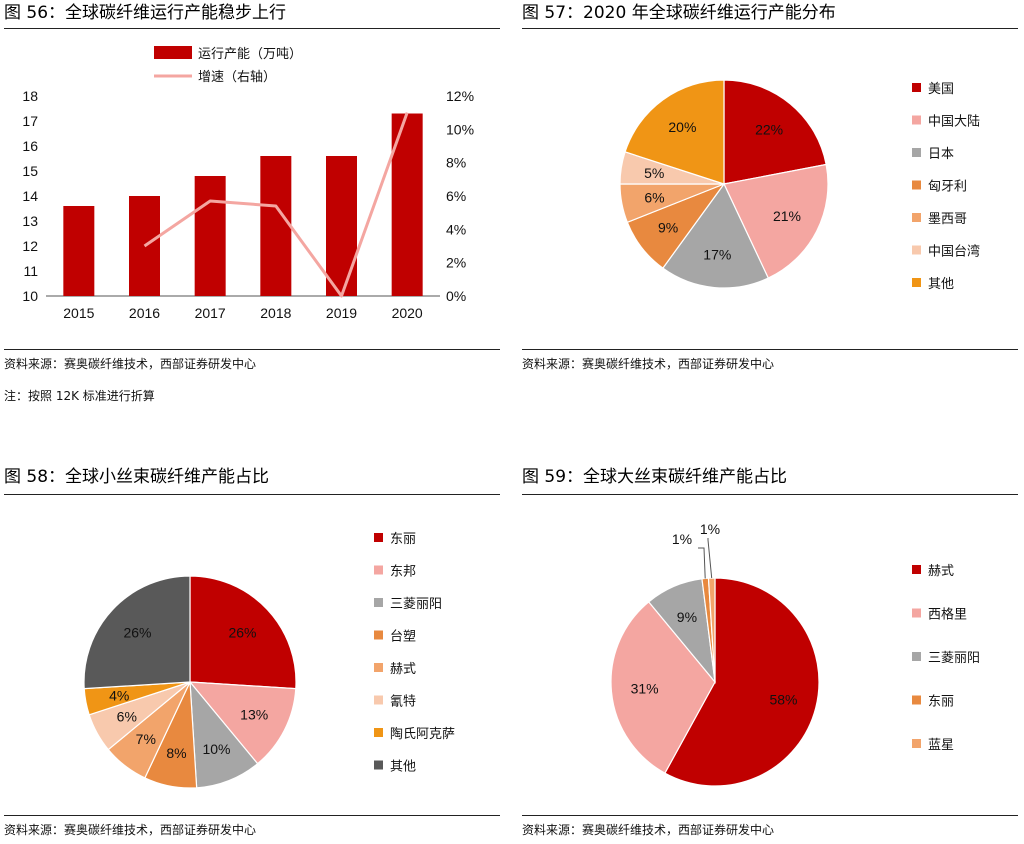  Describe the element at coordinates (456, 263) in the screenshot. I see `y2-tick-label: 2%` at that location.